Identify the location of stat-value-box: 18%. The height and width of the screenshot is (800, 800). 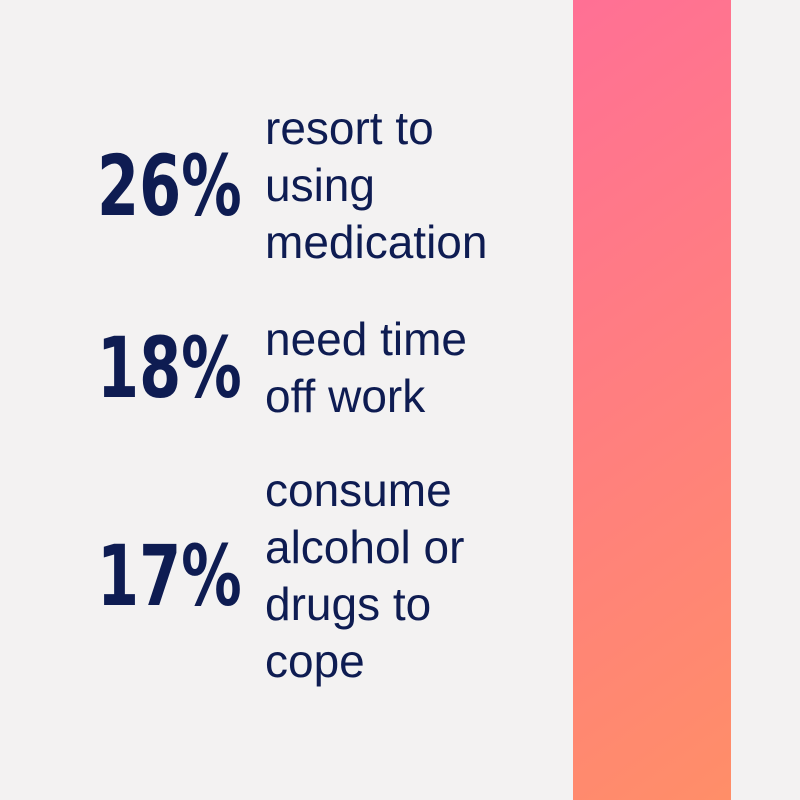
(170, 368).